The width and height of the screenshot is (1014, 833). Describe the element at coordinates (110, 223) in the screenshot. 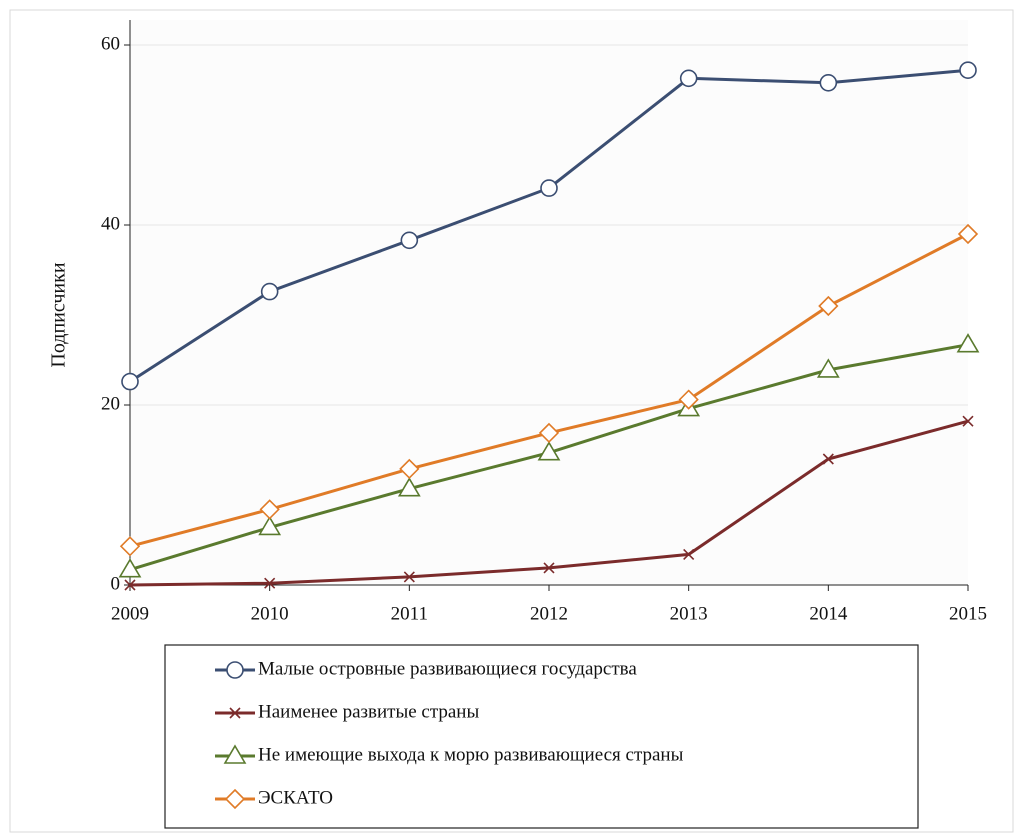

I see `y-tick-label: 40` at that location.